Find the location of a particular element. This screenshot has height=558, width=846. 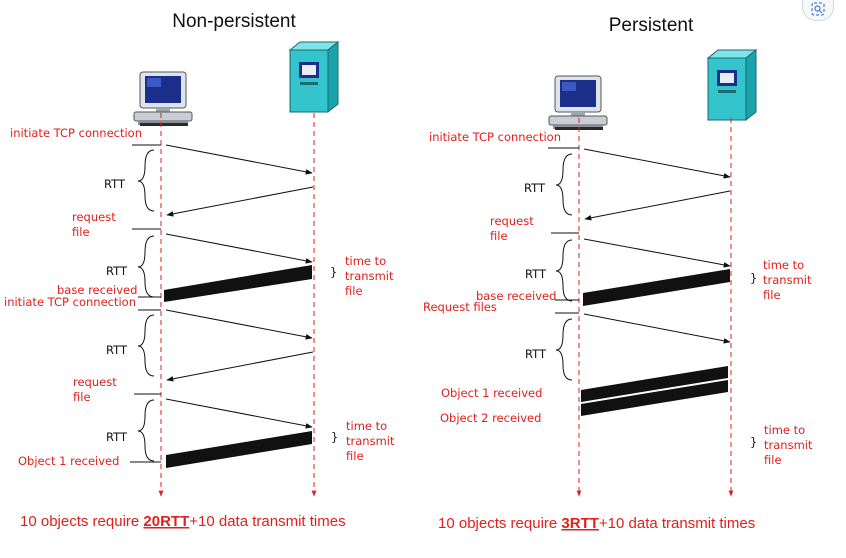

left-object1-label: Object 1 received is located at coordinates (68, 461).